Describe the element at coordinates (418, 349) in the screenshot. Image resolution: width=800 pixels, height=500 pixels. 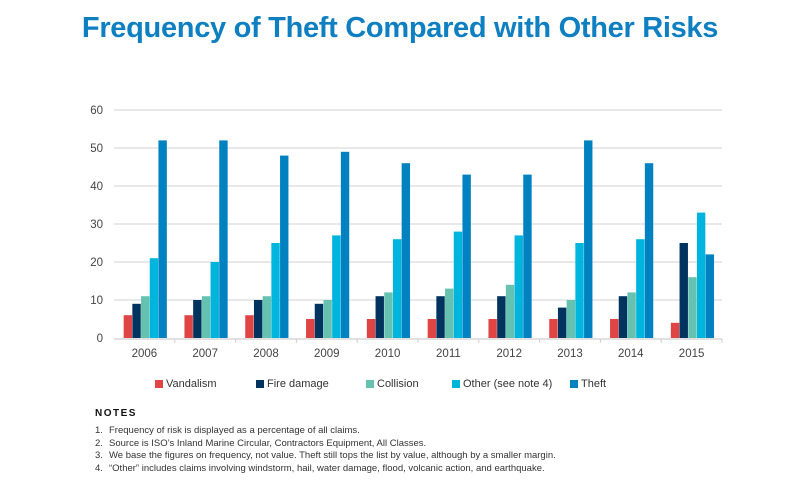
I see `x-axis: 2006 2007 2008 2009 2010 2011 2012 2013 2014 2015` at that location.